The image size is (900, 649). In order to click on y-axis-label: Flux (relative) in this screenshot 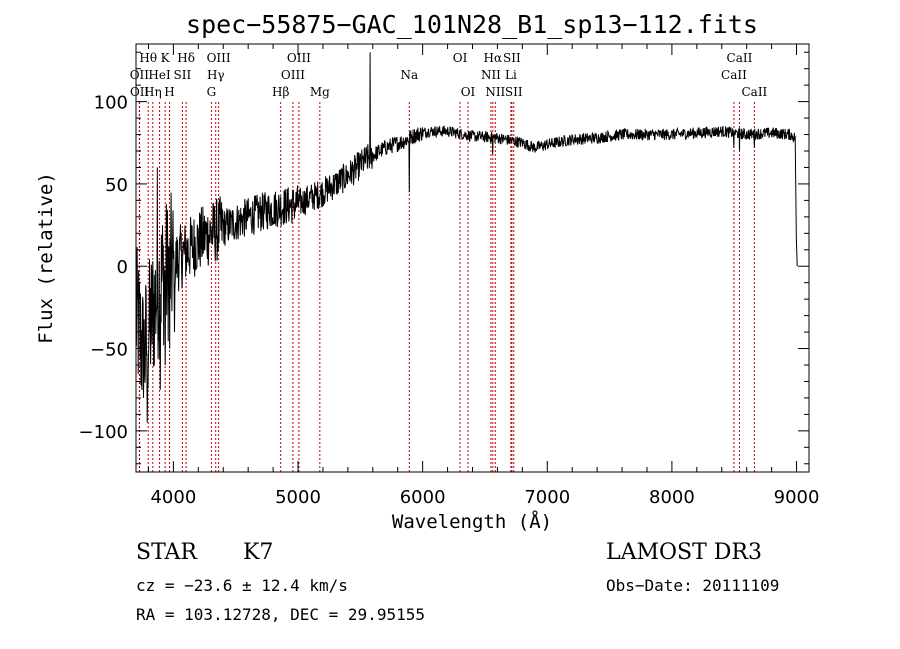, I will do `click(46, 258)`.